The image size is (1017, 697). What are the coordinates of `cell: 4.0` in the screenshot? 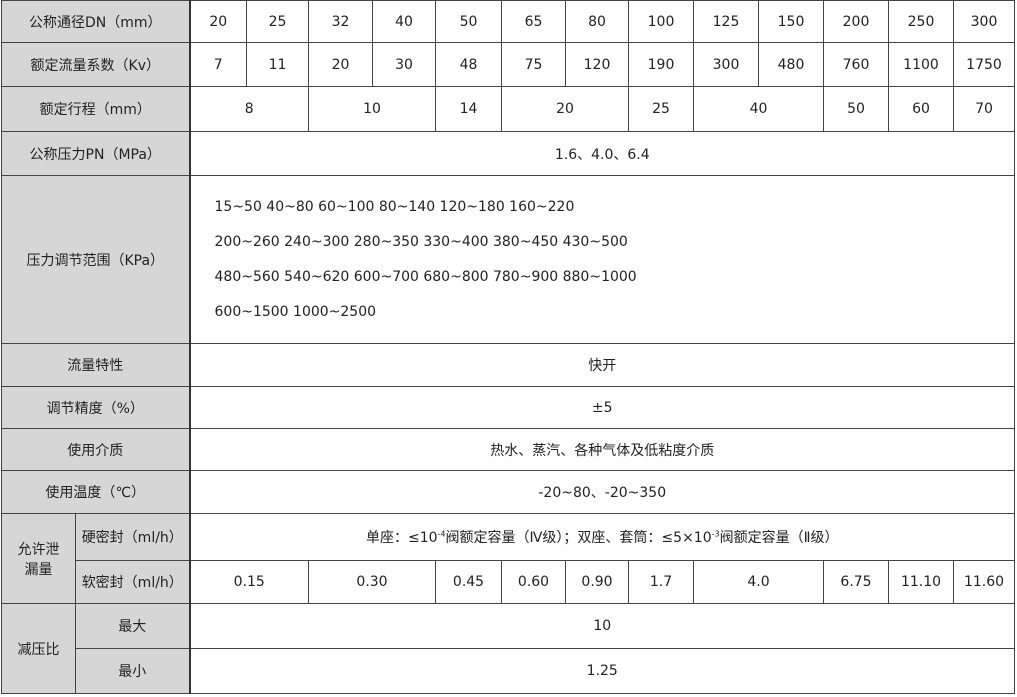 It's located at (758, 582).